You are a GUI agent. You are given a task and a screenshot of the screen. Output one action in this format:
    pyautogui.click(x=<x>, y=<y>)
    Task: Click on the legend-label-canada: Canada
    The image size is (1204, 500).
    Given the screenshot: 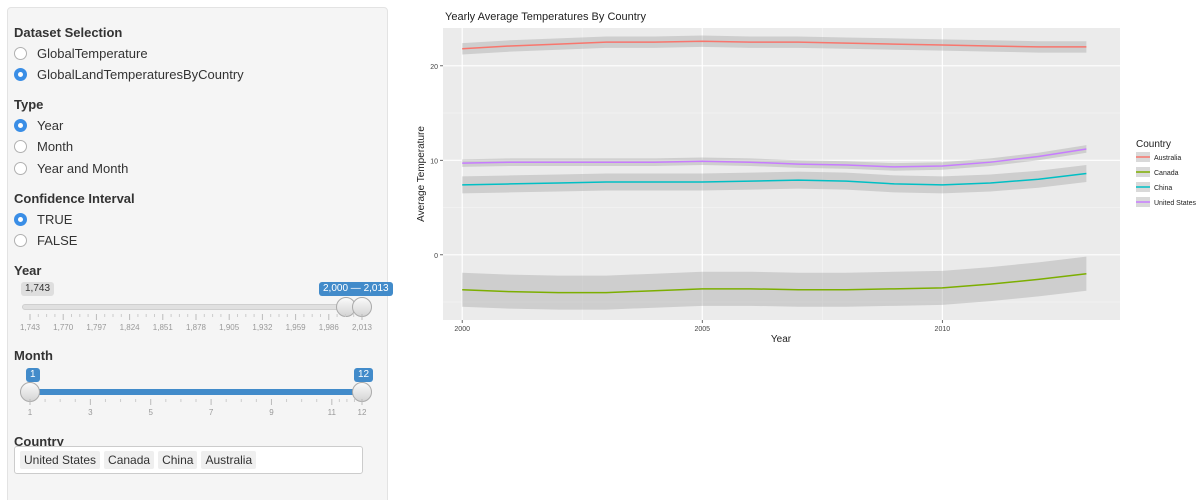 What is the action you would take?
    pyautogui.click(x=1166, y=173)
    